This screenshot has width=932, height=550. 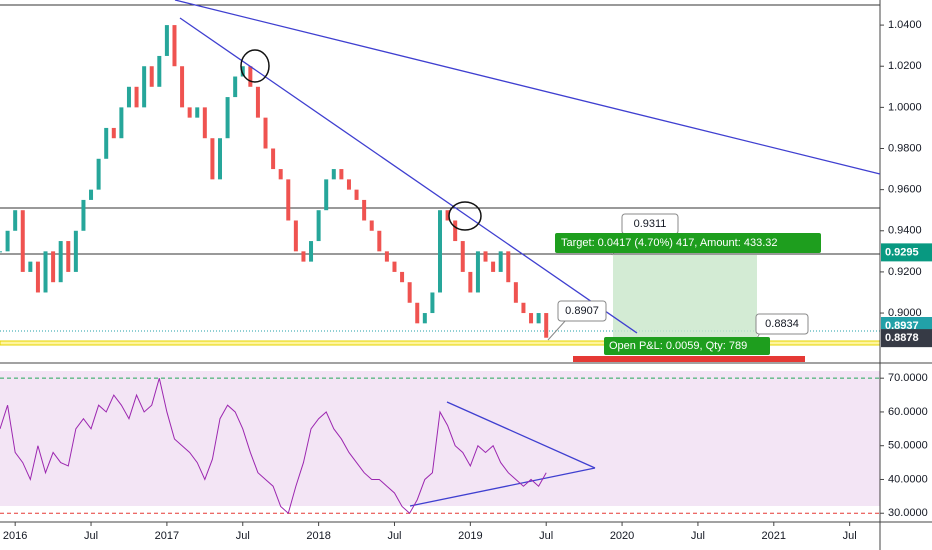 I want to click on y-tick-label: 30.0000, so click(x=908, y=513).